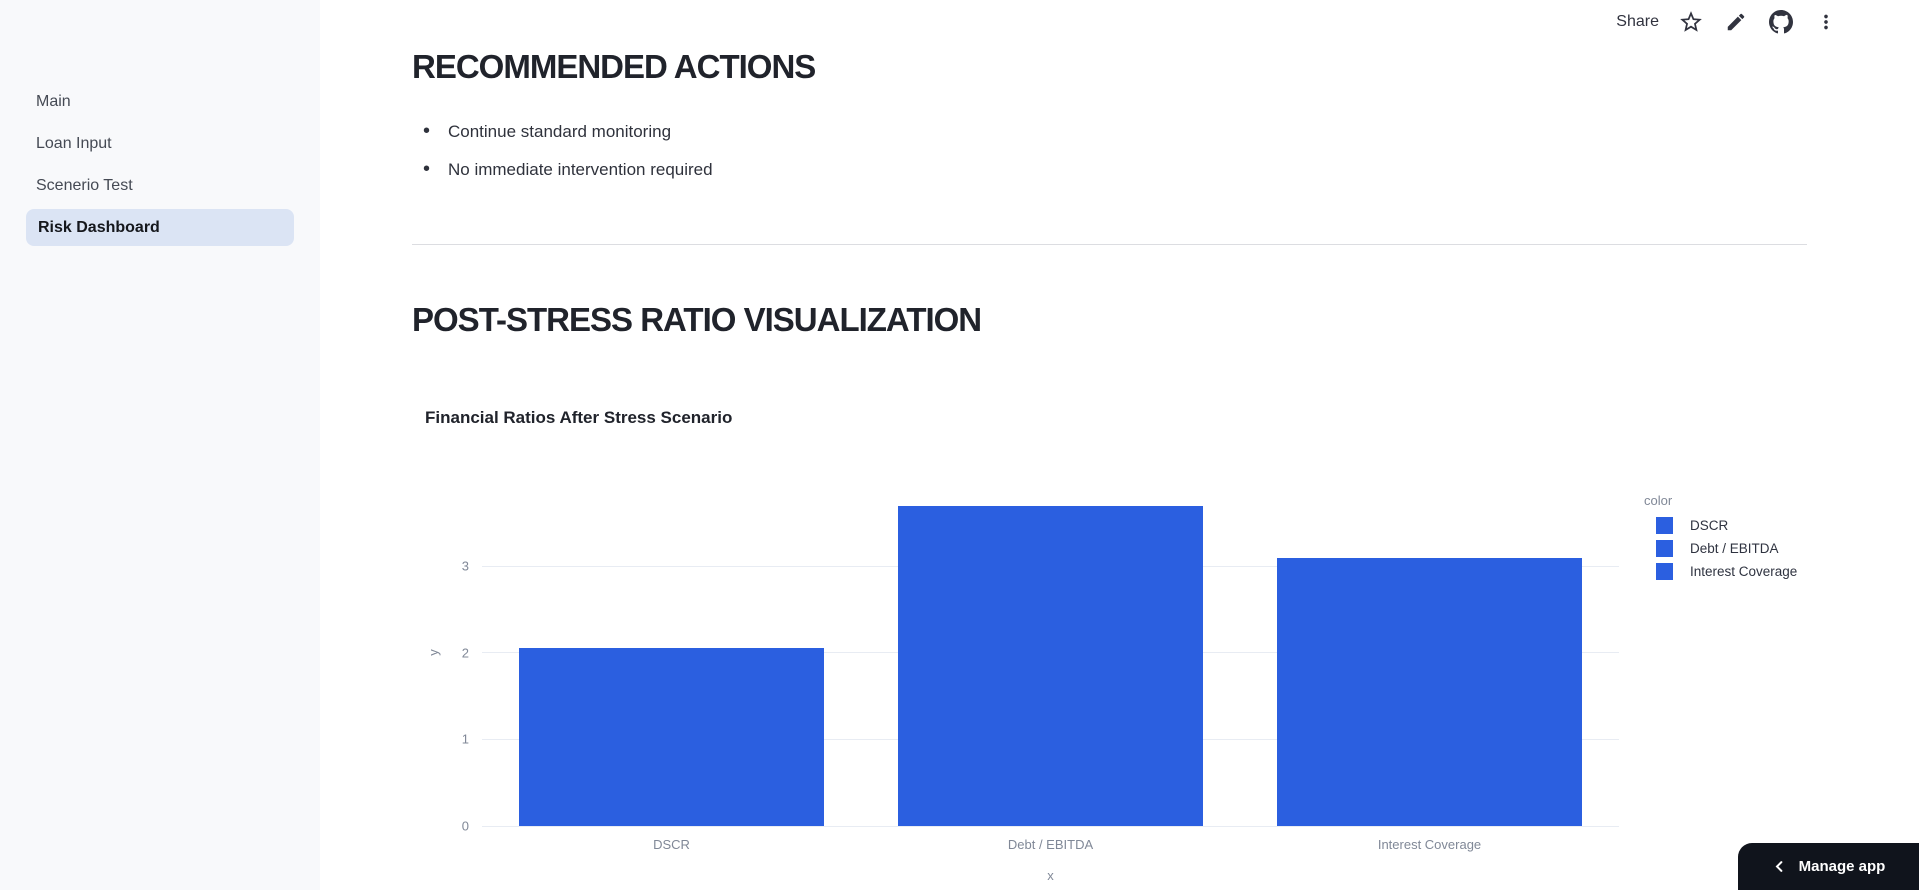 The width and height of the screenshot is (1919, 890). Describe the element at coordinates (1826, 22) in the screenshot. I see `overflow-menu-icon` at that location.